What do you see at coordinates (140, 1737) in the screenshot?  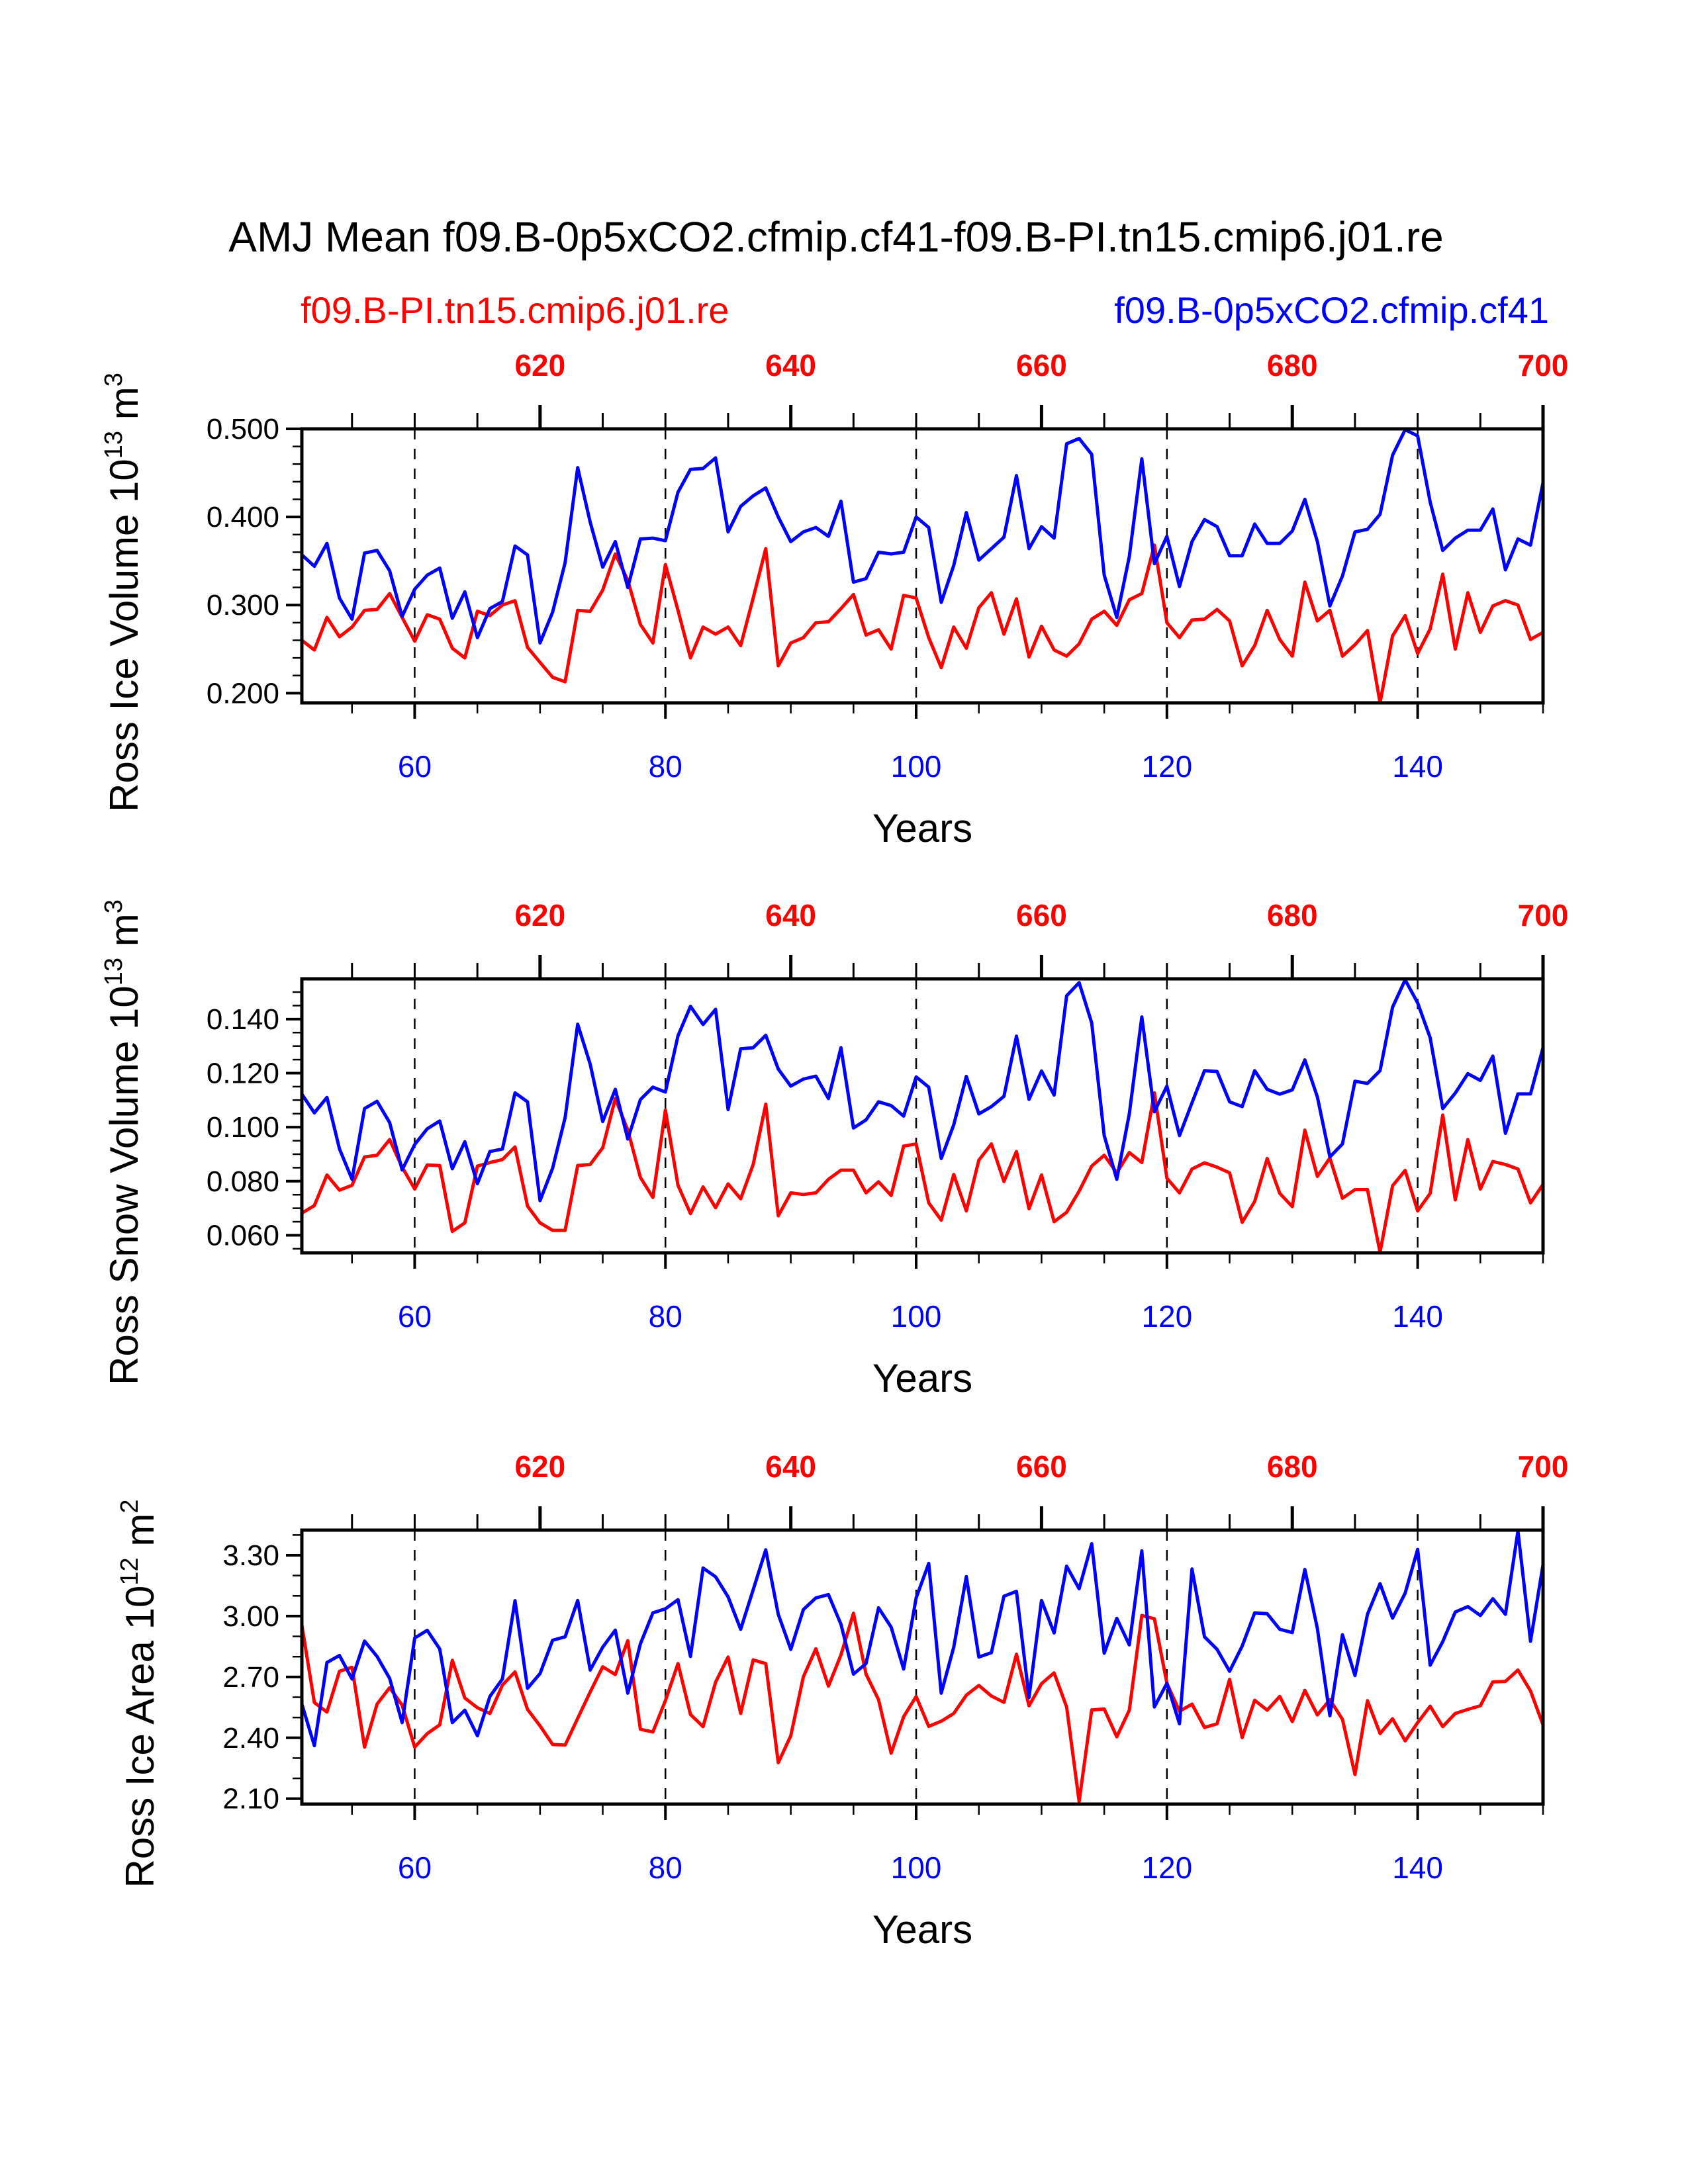 I see `y-axis-title-main: Ross Ice Area 10` at bounding box center [140, 1737].